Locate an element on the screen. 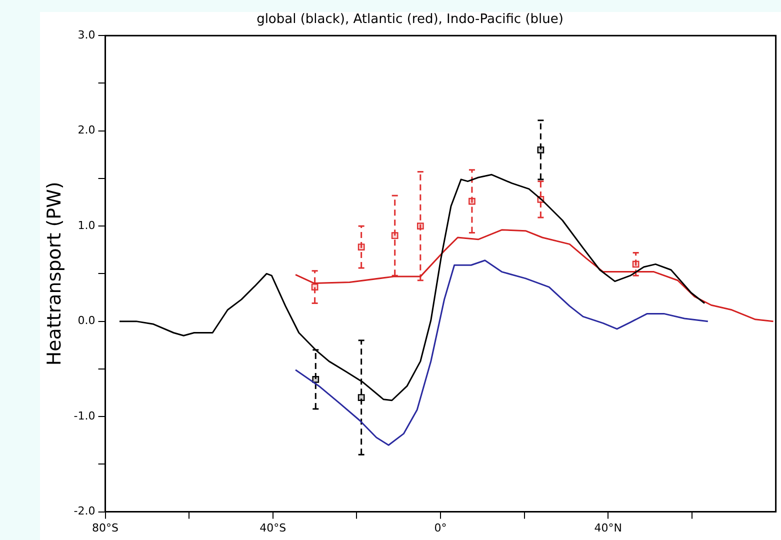 The width and height of the screenshot is (781, 540). x-tick-label: 0° is located at coordinates (440, 527).